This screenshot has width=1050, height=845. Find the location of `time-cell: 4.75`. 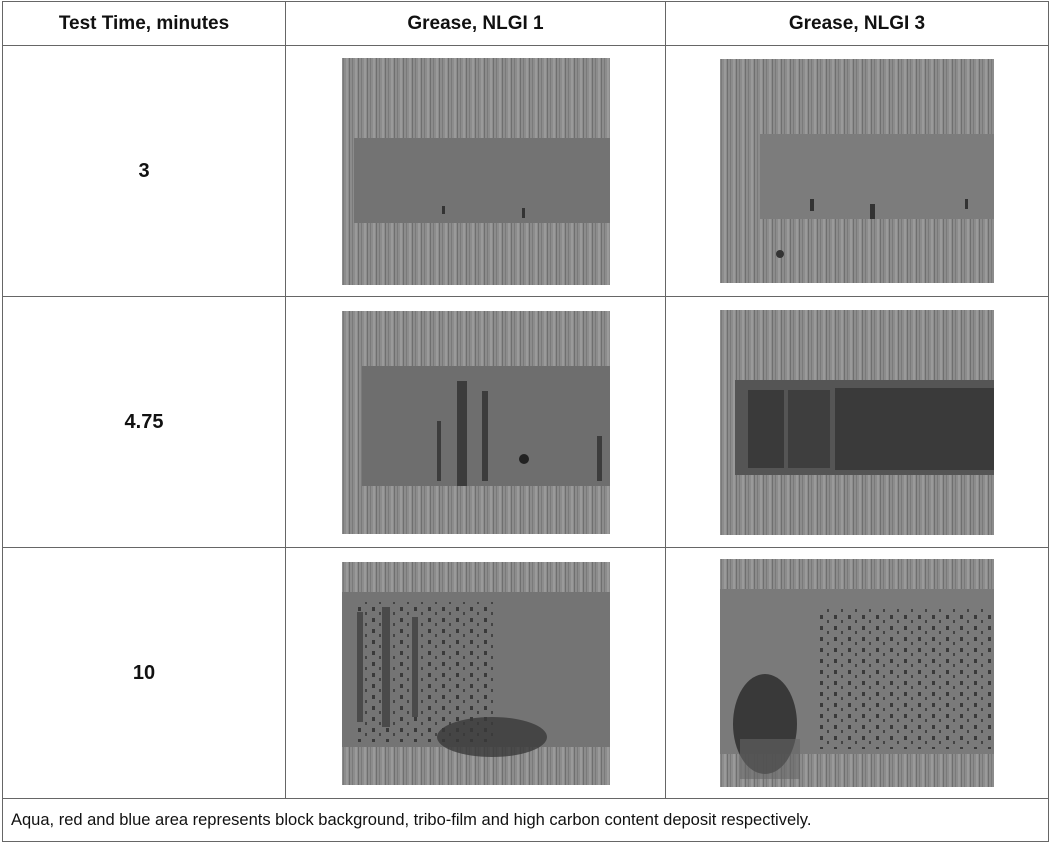

time-cell: 4.75 is located at coordinates (144, 422).